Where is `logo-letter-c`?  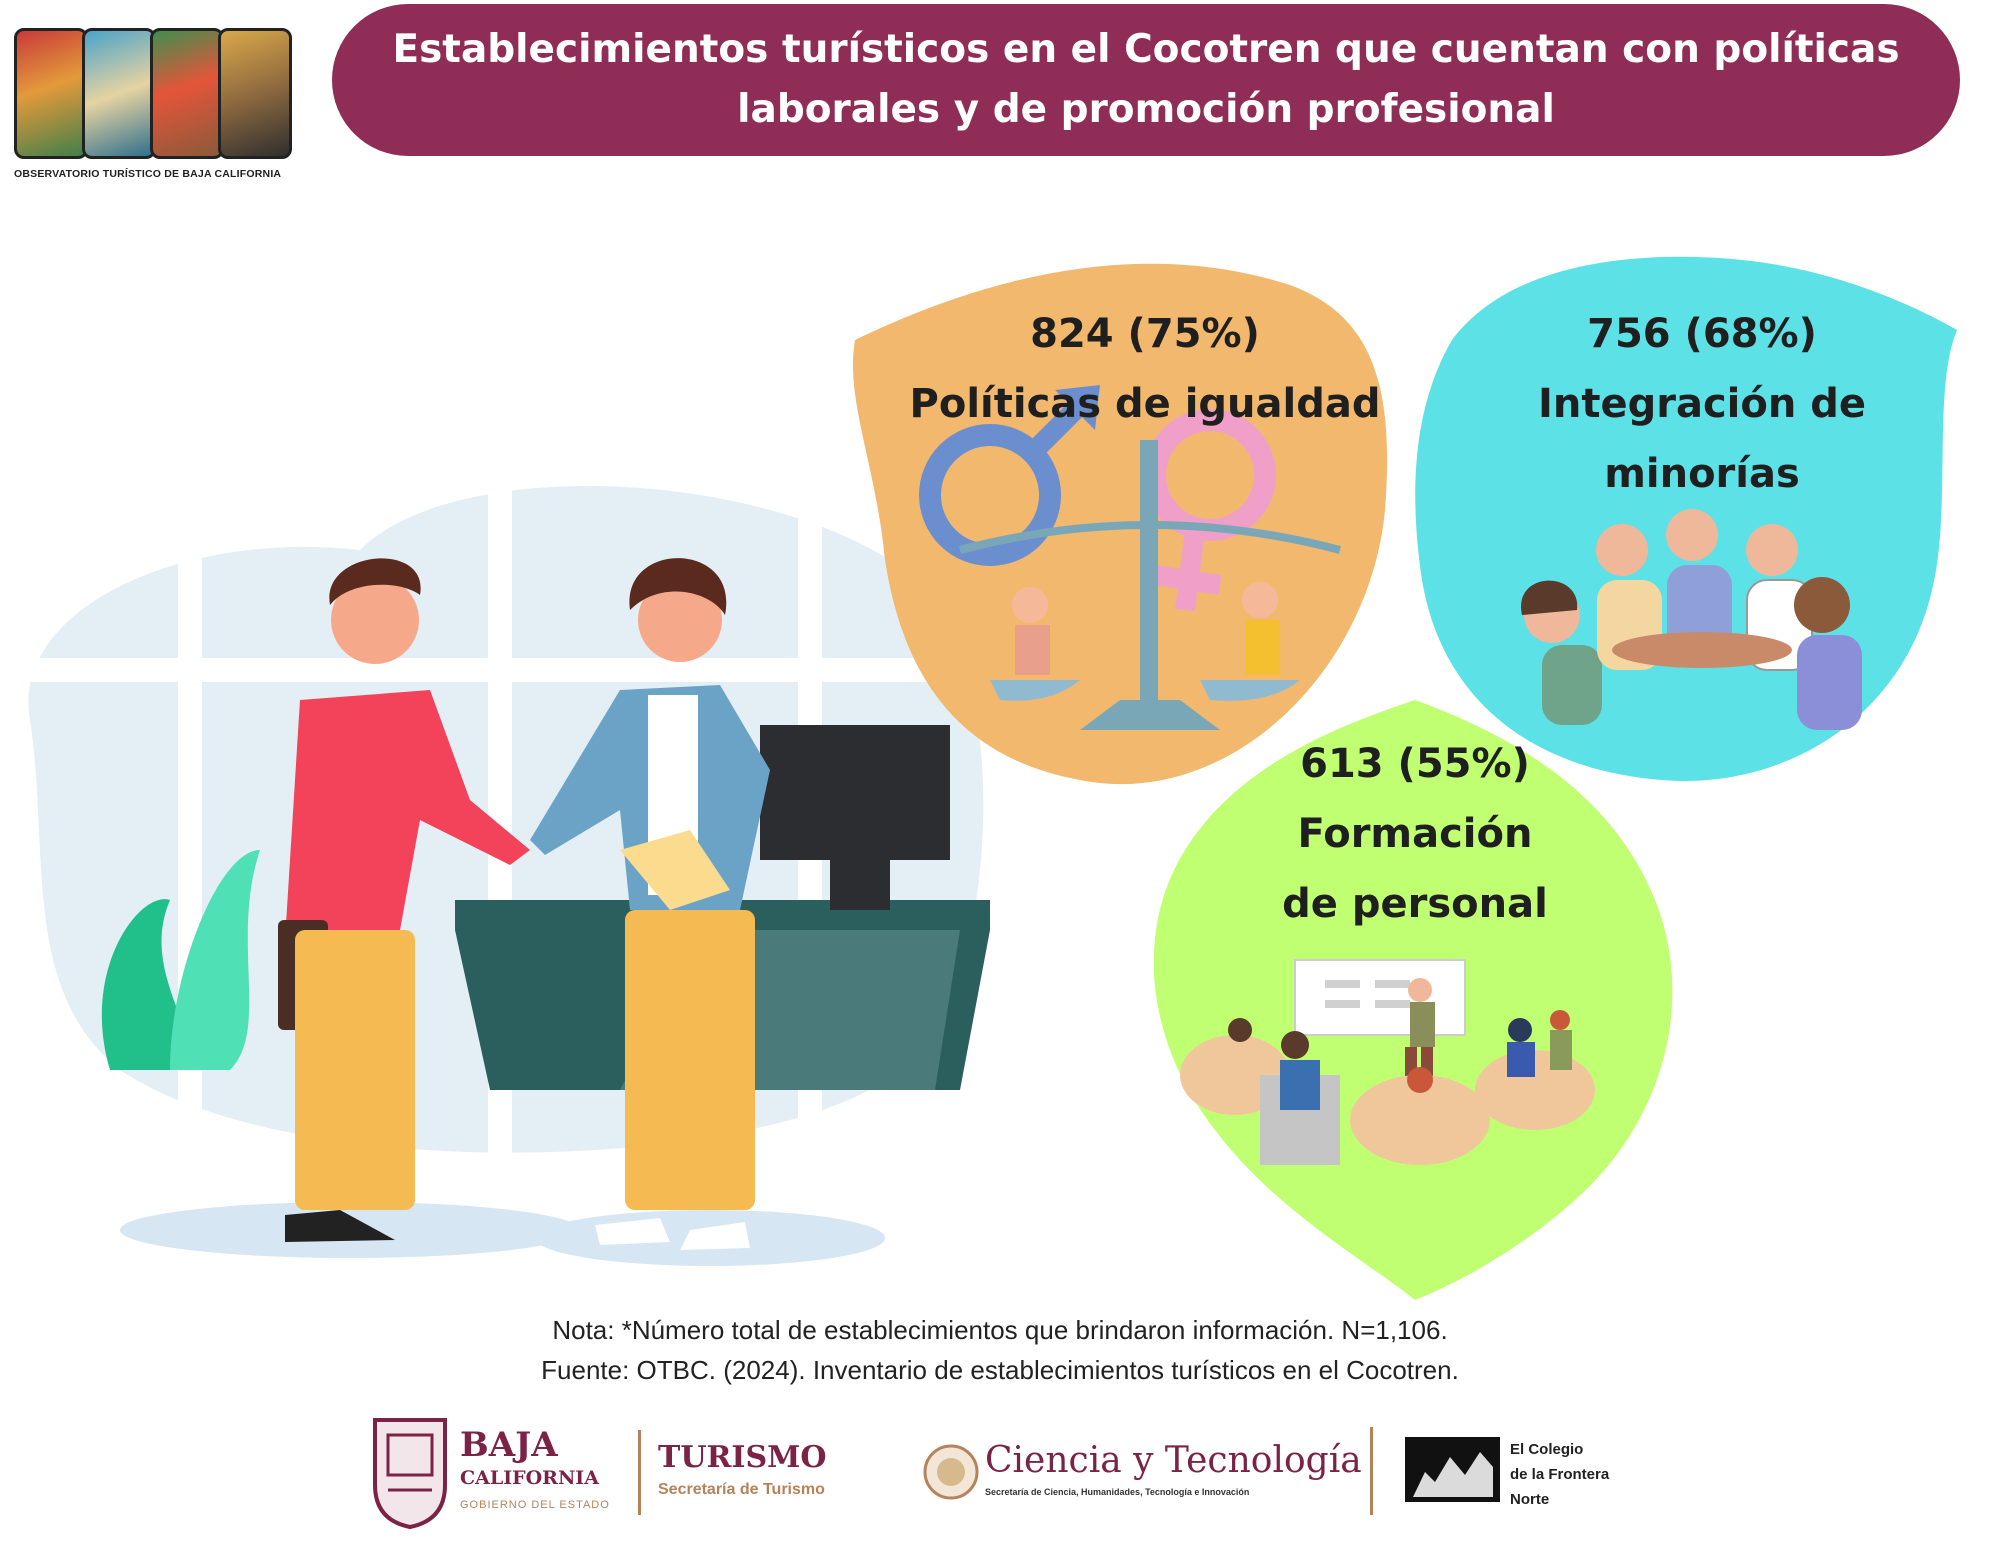 logo-letter-c is located at coordinates (255, 93).